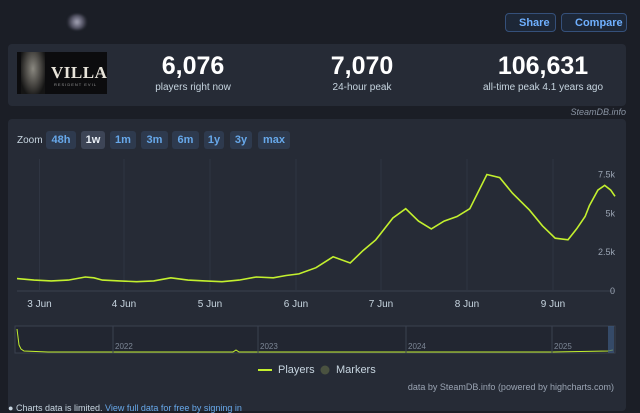 Image resolution: width=640 pixels, height=413 pixels. What do you see at coordinates (607, 175) in the screenshot?
I see `y-tick-label: 7.5k` at bounding box center [607, 175].